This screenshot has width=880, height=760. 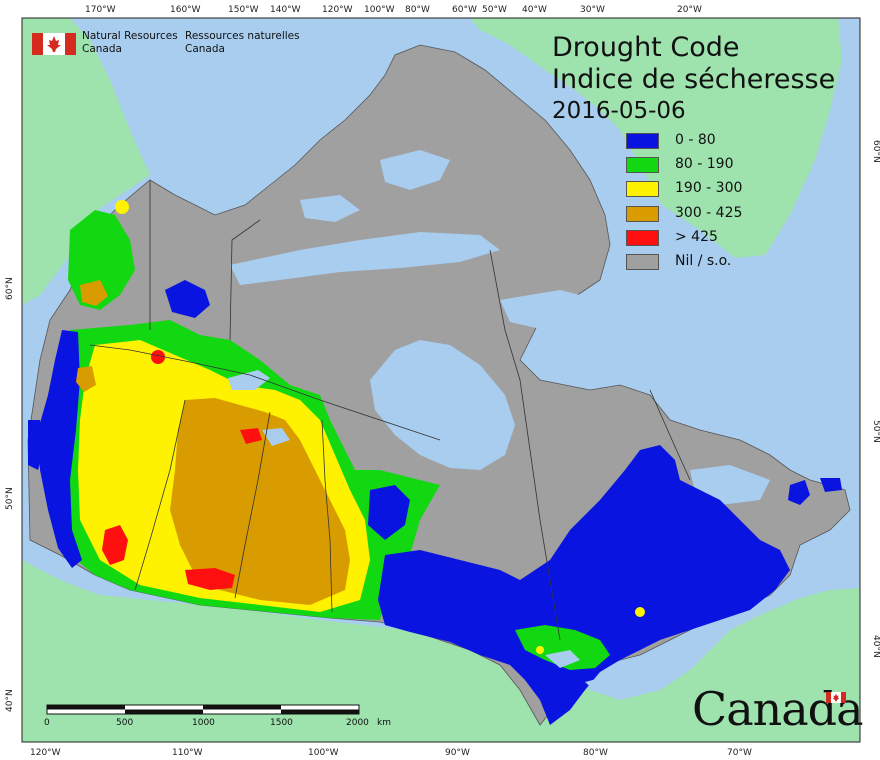 What do you see at coordinates (47, 723) in the screenshot?
I see `scale-label: 0` at bounding box center [47, 723].